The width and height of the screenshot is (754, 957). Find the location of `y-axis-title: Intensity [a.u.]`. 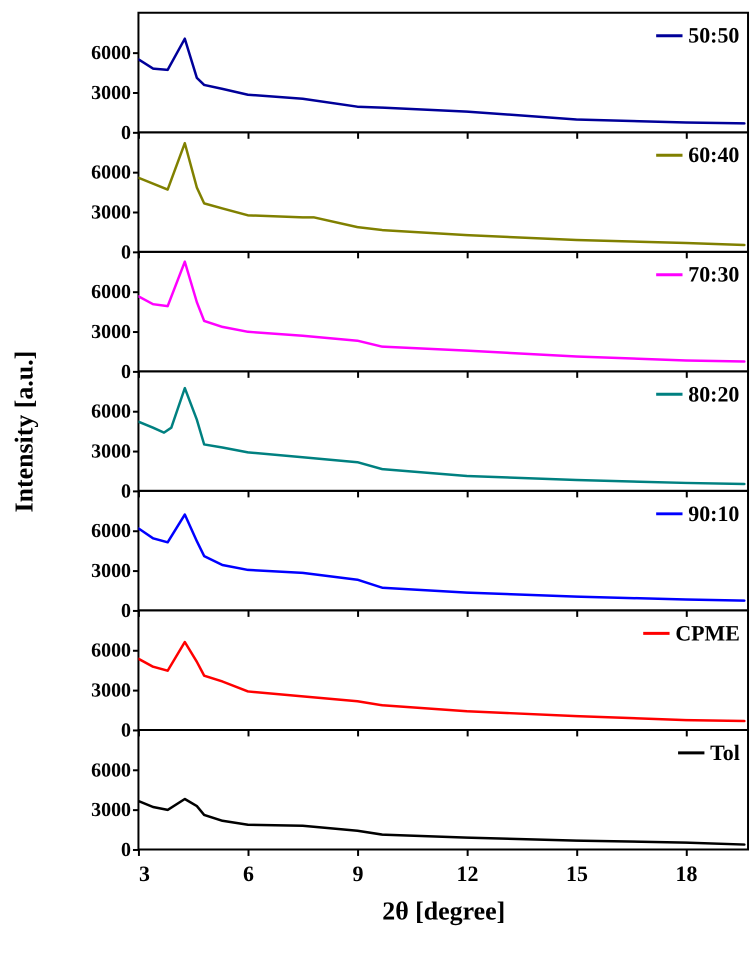

y-axis-title: Intensity [a.u.] is located at coordinates (23, 431).